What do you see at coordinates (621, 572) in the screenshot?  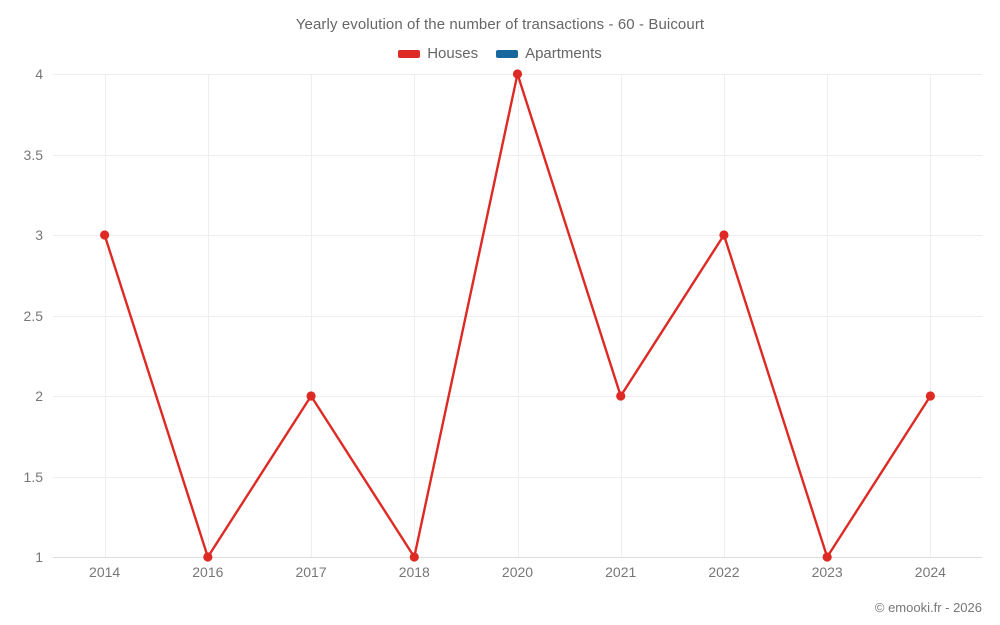 I see `x-tick-label: 2021` at bounding box center [621, 572].